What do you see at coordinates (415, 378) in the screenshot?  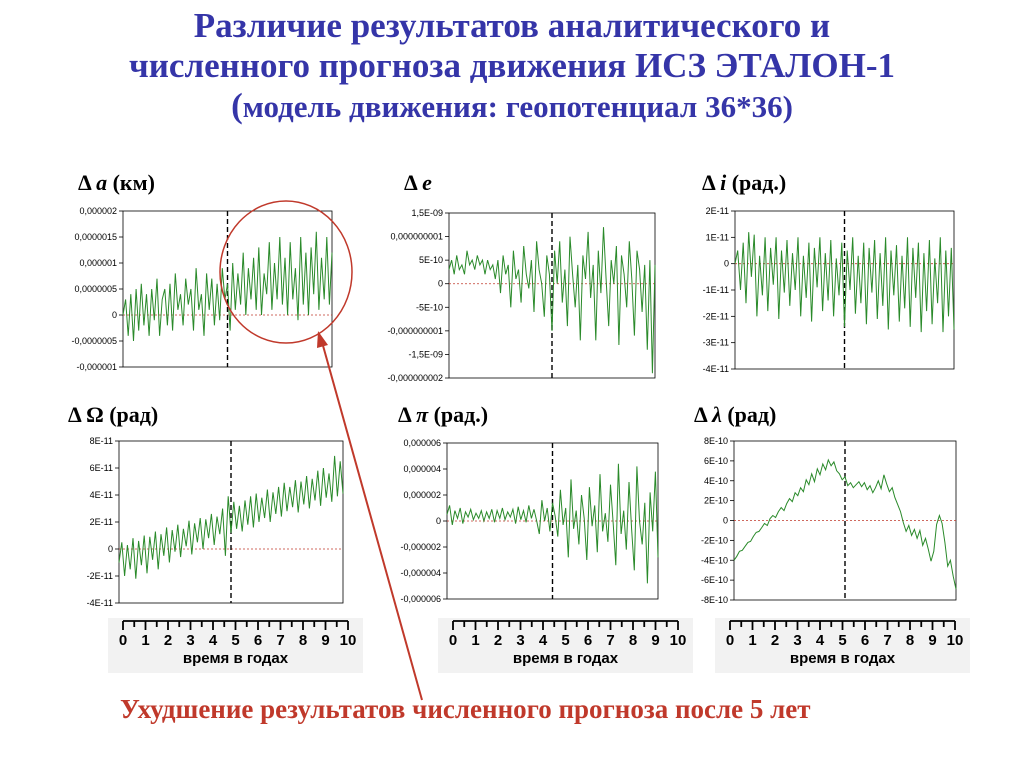 I see `y-tick-label: -0,000000002` at bounding box center [415, 378].